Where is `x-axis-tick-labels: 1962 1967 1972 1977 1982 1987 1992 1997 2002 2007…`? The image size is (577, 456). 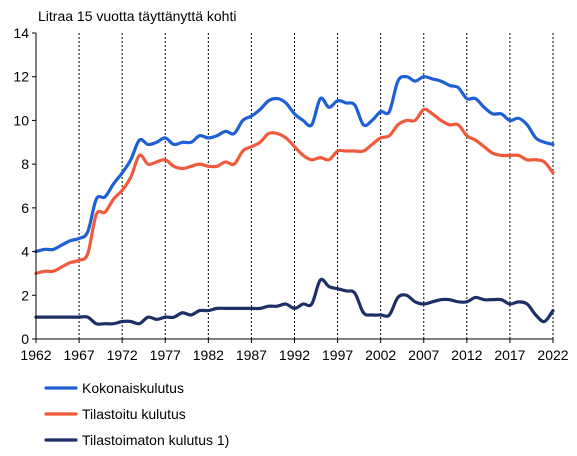
x-axis-tick-labels: 1962 1967 1972 1977 1982 1987 1992 1997 2002 2007… is located at coordinates (294, 355).